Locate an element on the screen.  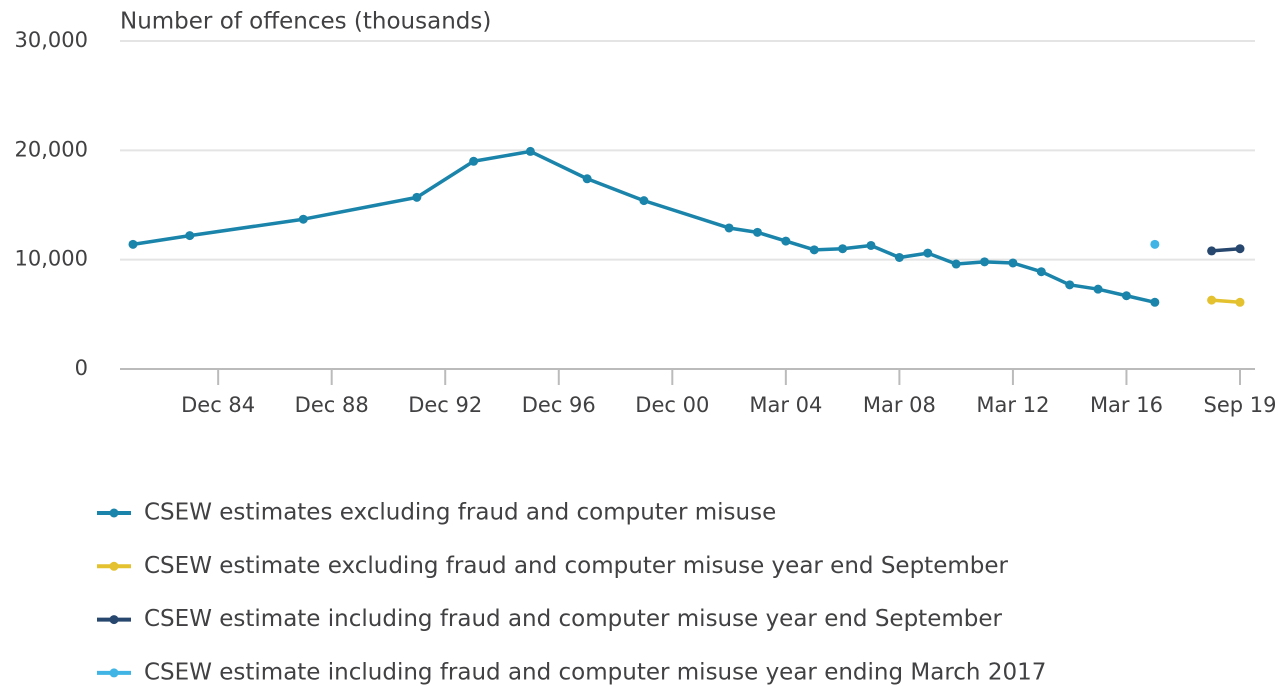
y-axis-label: Number of offences (thousands) is located at coordinates (305, 22).